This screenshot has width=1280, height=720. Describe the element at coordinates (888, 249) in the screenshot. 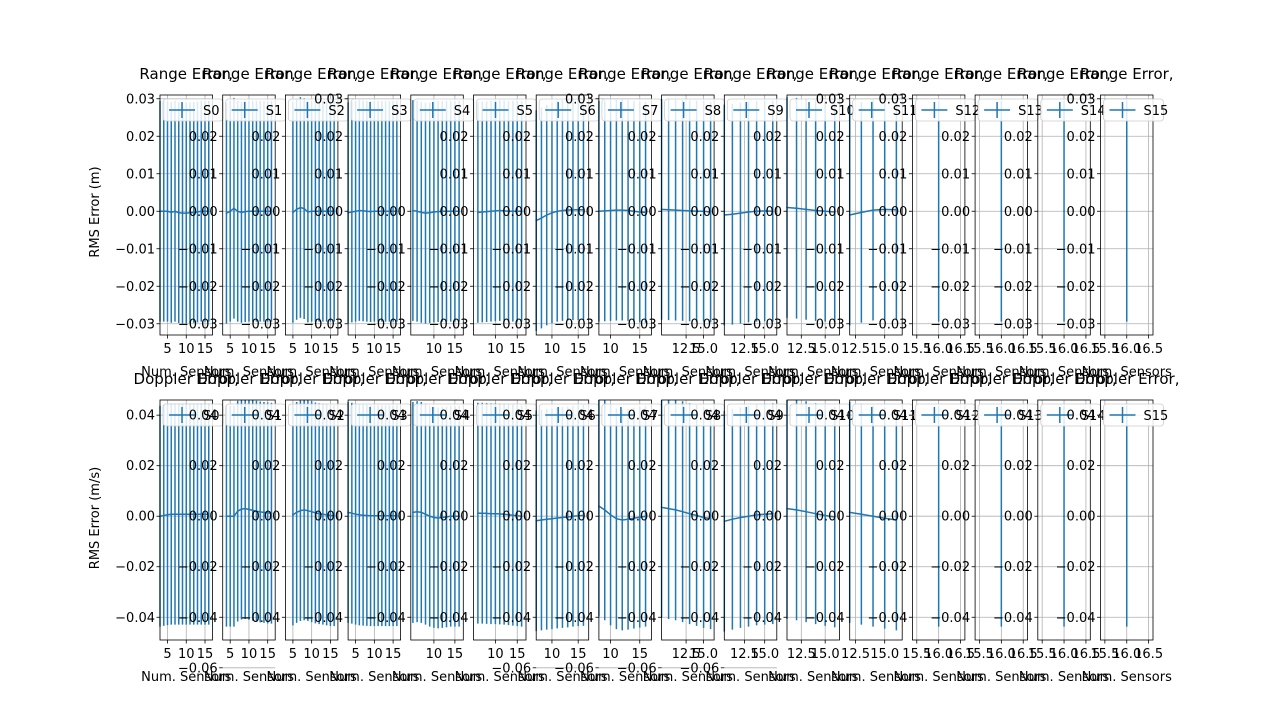

I see `ytick-label-range-s12-4: −0.01` at that location.